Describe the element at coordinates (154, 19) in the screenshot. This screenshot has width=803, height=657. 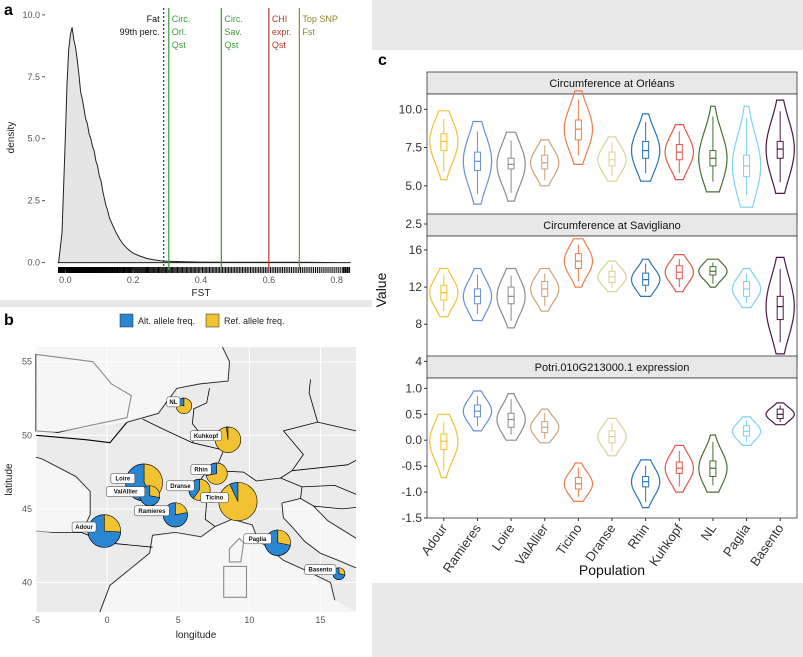
I see `threshold-label: Fat` at that location.